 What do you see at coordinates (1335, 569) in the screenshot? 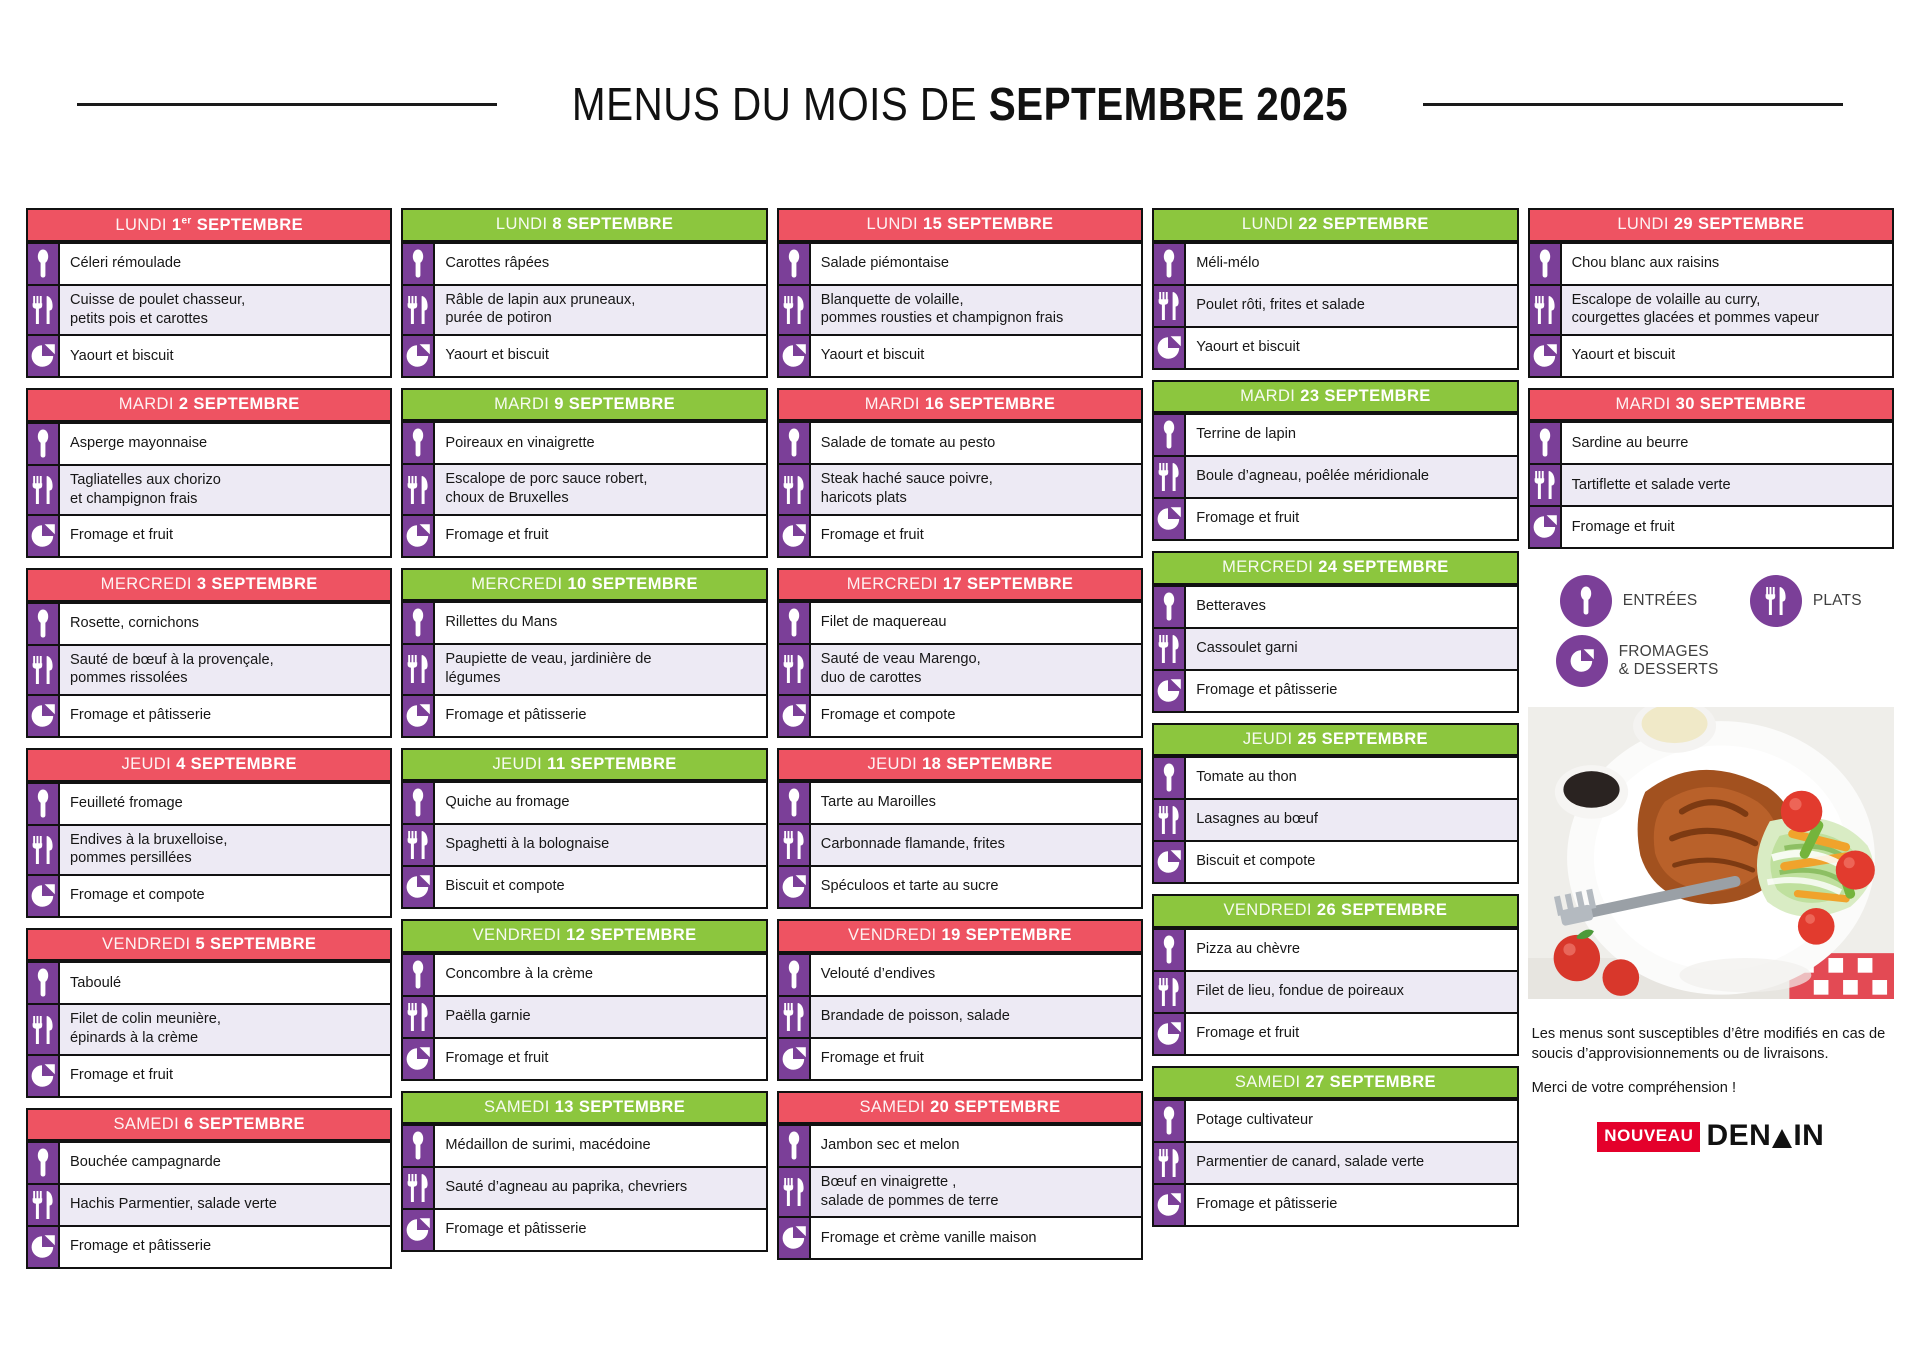
I see `day-header: MERCREDI 24 SEPTEMBRE` at bounding box center [1335, 569].